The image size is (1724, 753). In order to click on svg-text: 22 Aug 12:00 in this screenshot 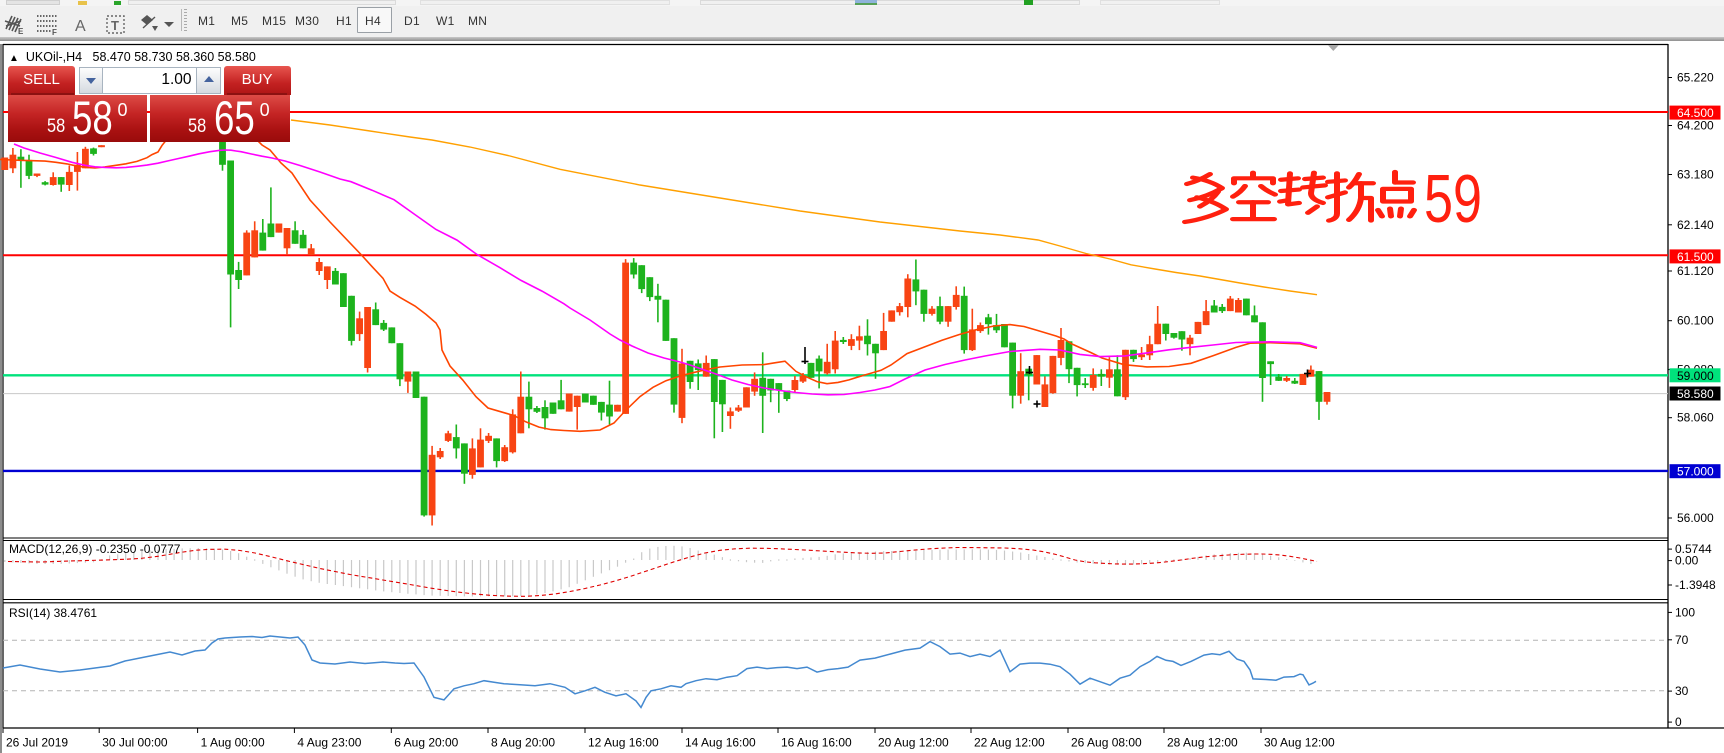, I will do `click(1009, 743)`.